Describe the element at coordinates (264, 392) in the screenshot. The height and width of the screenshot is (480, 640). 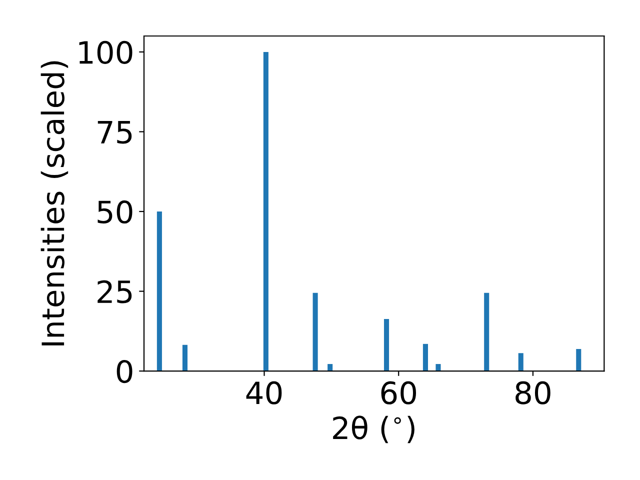
I see `x-tick-label: 40` at that location.